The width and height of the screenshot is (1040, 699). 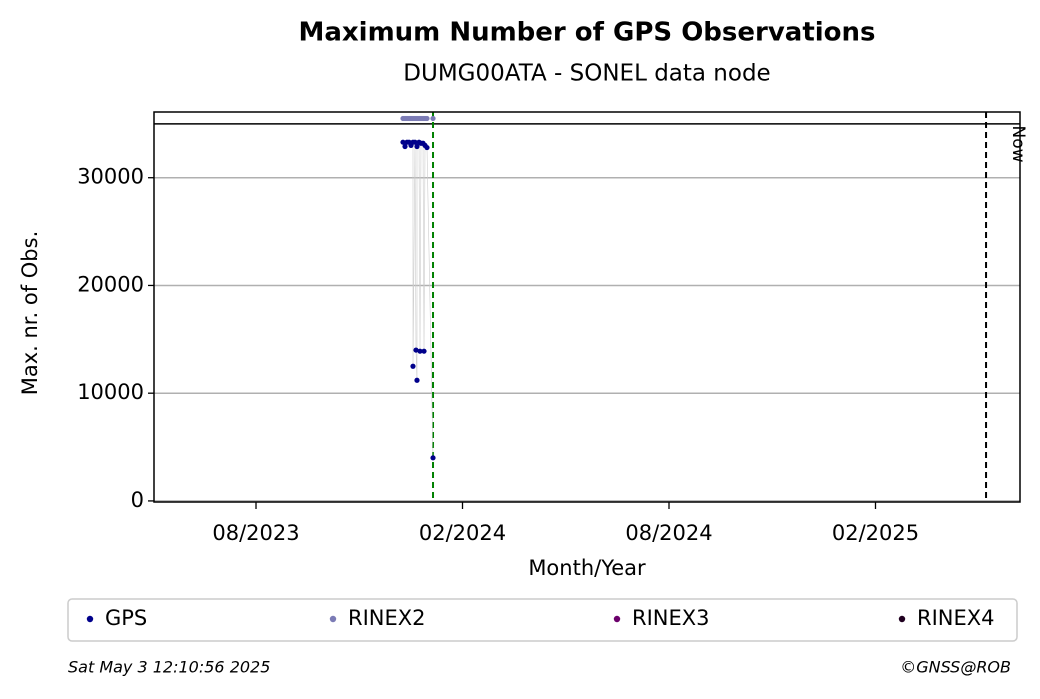 What do you see at coordinates (169, 667) in the screenshot?
I see `footer-date: Sat May 3 12:10:56 2025` at bounding box center [169, 667].